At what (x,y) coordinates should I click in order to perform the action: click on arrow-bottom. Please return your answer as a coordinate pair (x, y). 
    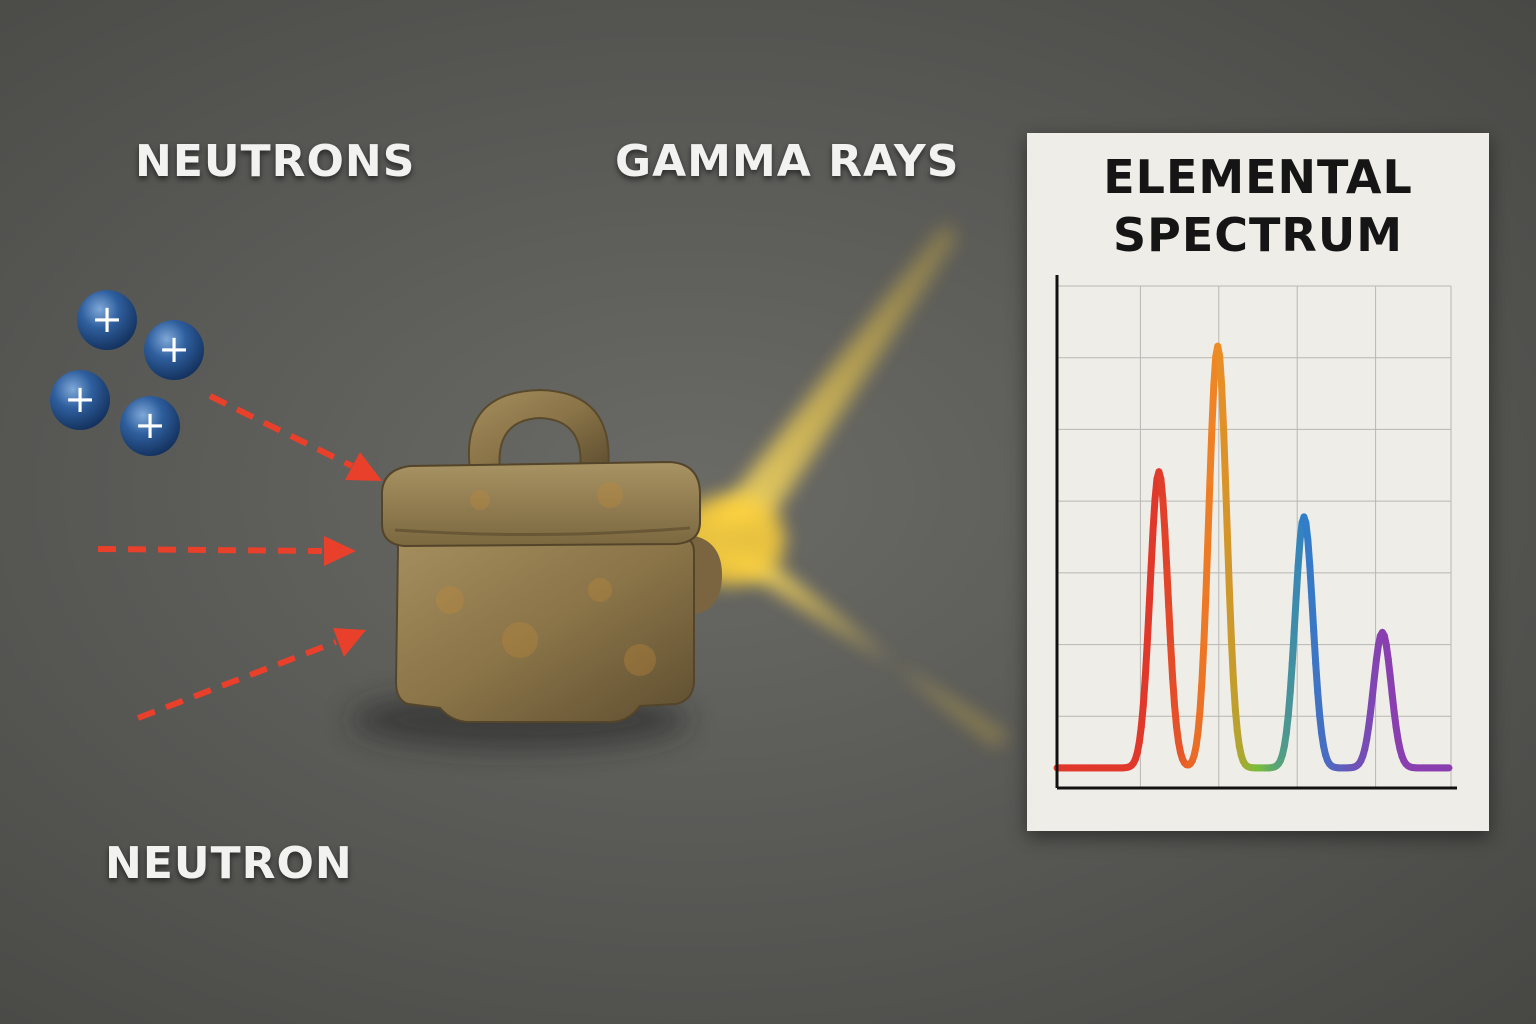
    Looking at the image, I should click on (237, 680).